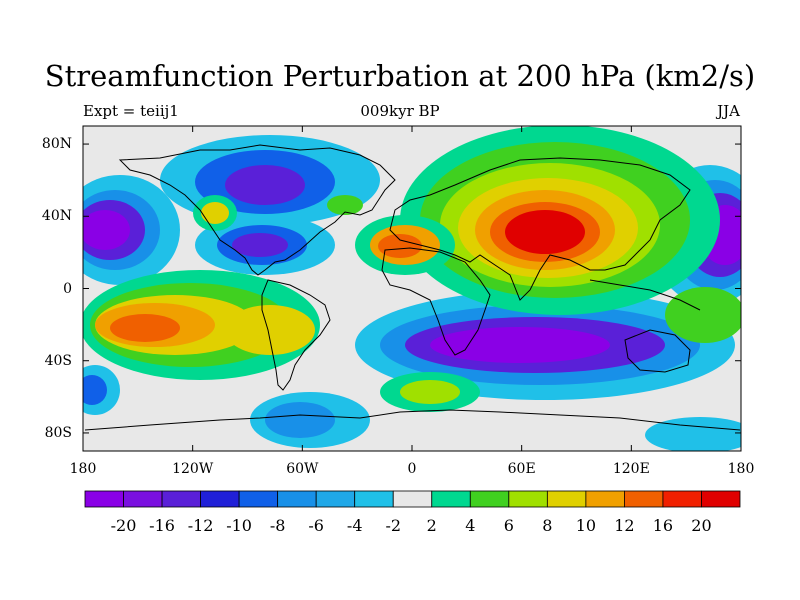 The height and width of the screenshot is (600, 800). What do you see at coordinates (58, 432) in the screenshot?
I see `lat-tick-label: 80S` at bounding box center [58, 432].